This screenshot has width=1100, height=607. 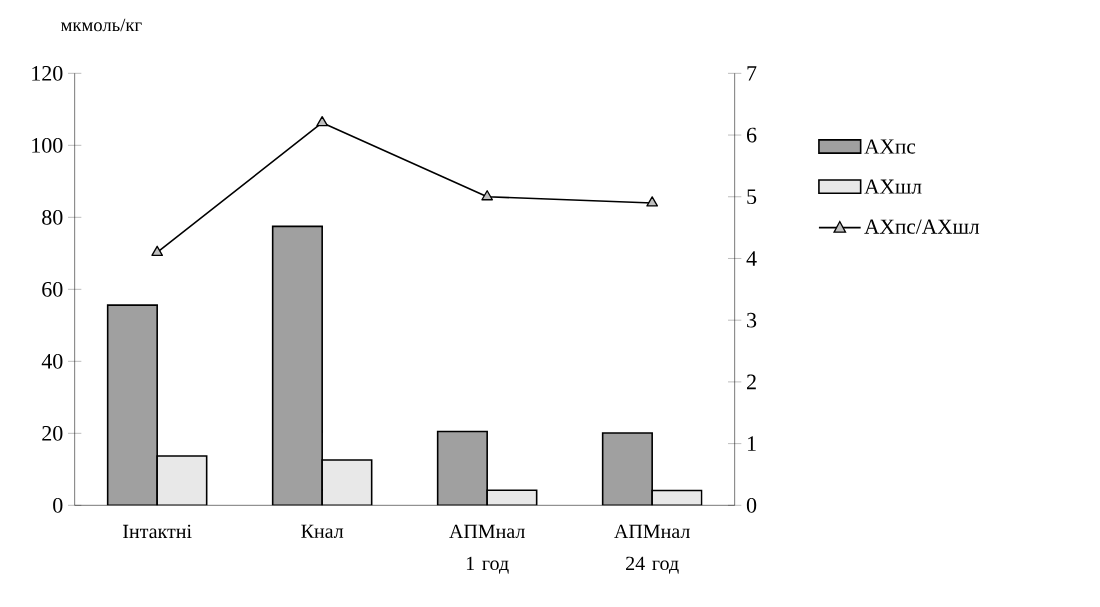 I want to click on legend-label: АХпс, so click(x=890, y=146).